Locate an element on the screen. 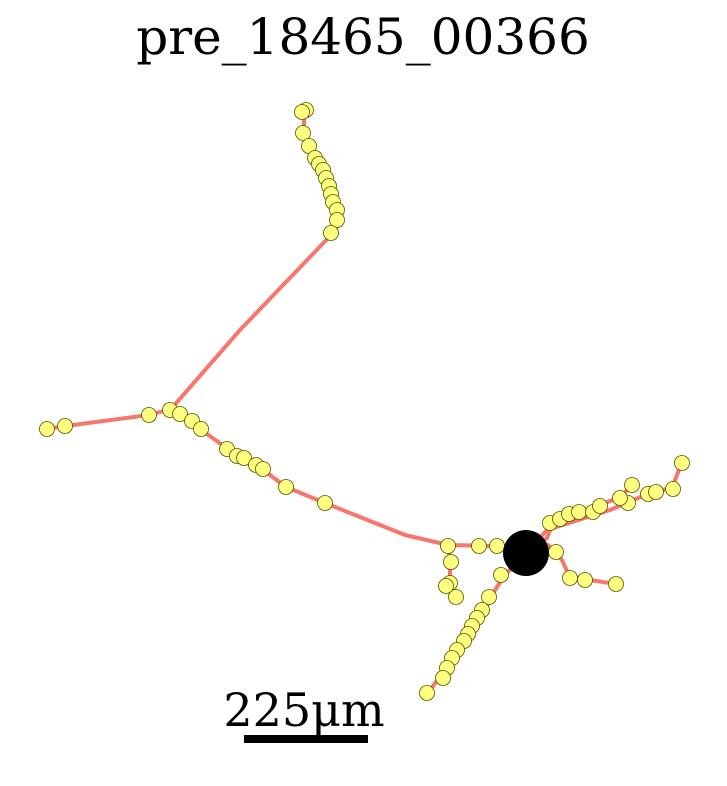 The width and height of the screenshot is (727, 786). figure-title: pre_18465_00366 is located at coordinates (363, 37).